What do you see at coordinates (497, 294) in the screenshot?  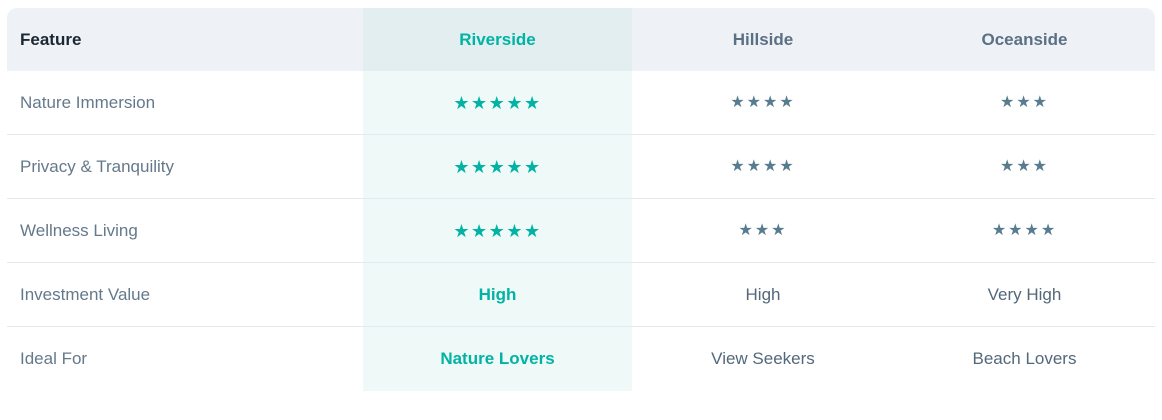 I see `riverside-value: High` at bounding box center [497, 294].